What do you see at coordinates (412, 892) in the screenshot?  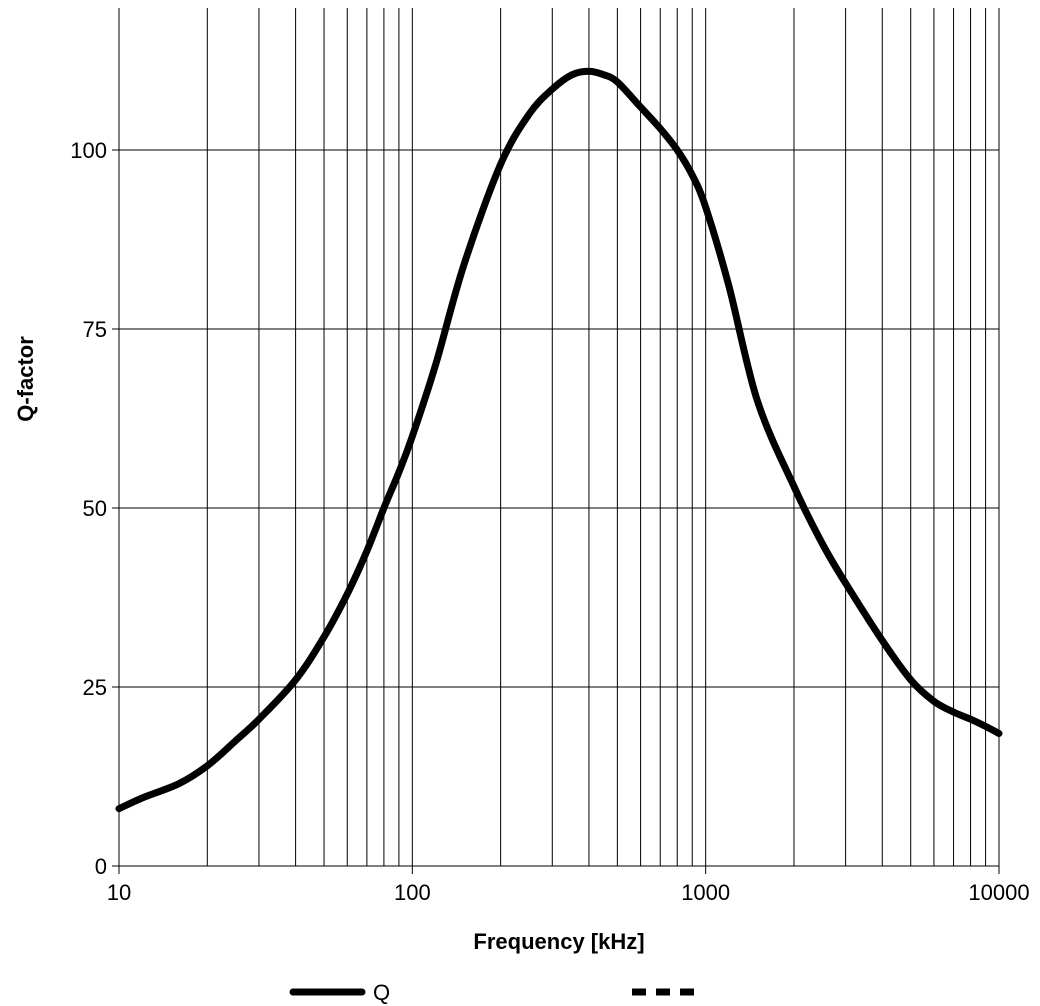 I see `x-tick-label: 100` at bounding box center [412, 892].